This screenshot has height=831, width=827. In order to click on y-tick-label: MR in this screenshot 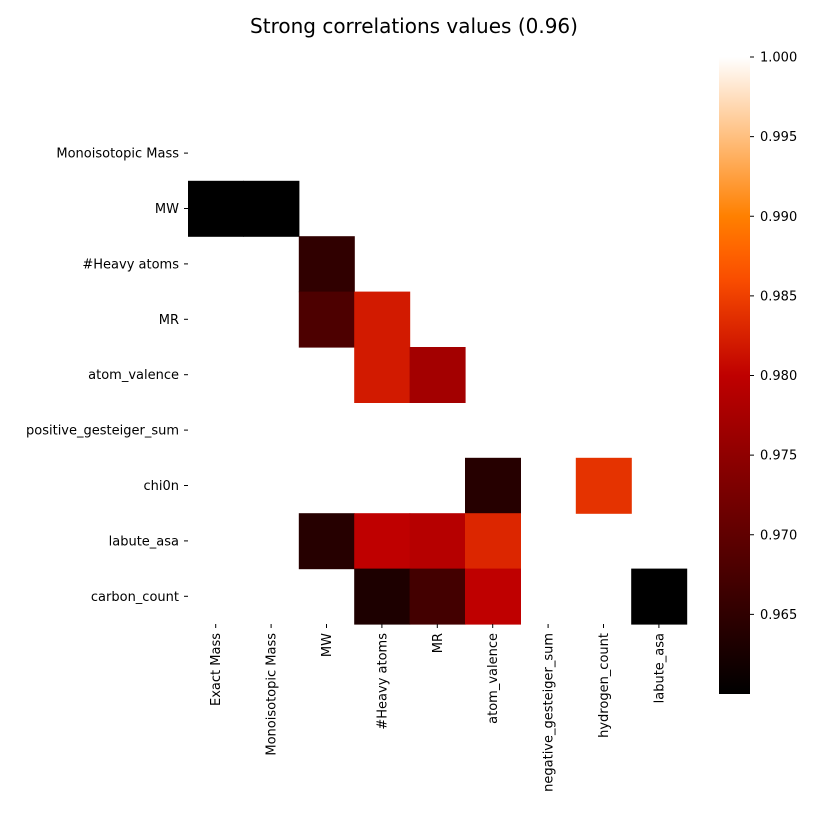, I will do `click(169, 320)`.